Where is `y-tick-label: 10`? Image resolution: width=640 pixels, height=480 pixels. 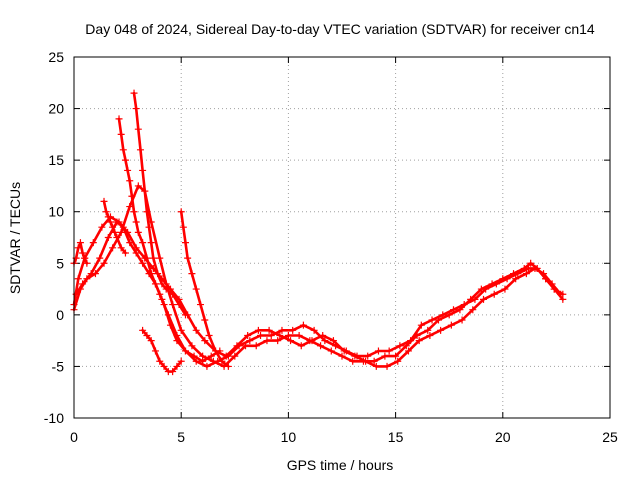 y-tick-label: 10 is located at coordinates (56, 212).